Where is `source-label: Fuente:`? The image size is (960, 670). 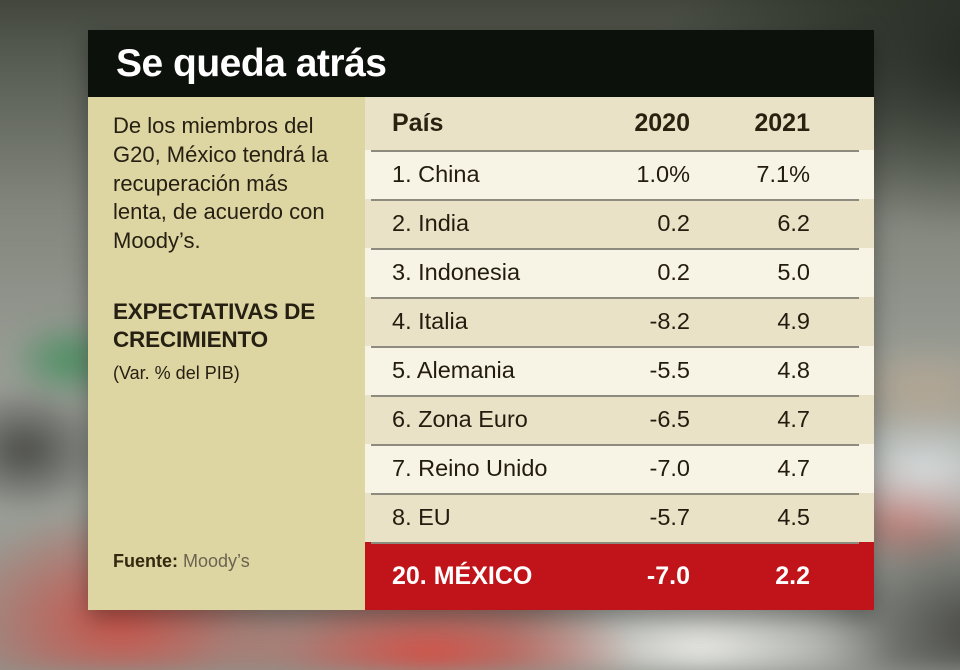 source-label: Fuente: is located at coordinates (145, 561).